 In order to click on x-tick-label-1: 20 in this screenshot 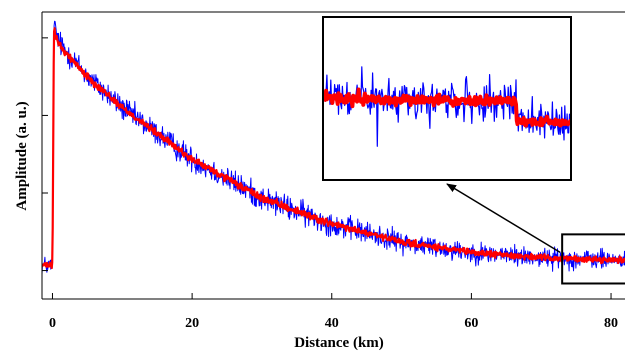, I will do `click(192, 323)`.